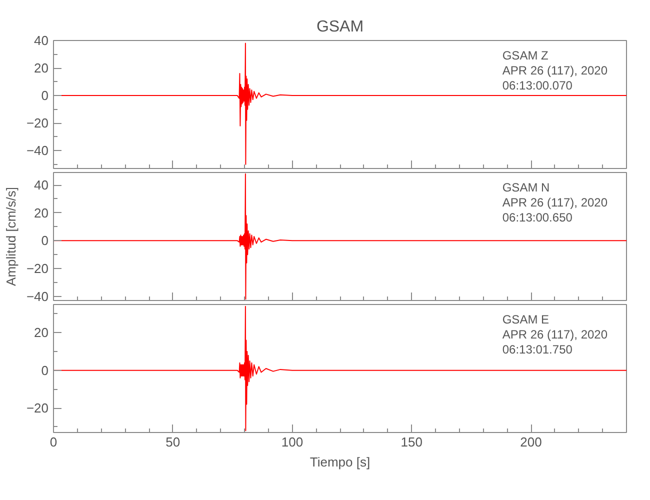 This screenshot has width=650, height=500. What do you see at coordinates (173, 442) in the screenshot?
I see `x-tick-label: 50` at bounding box center [173, 442].